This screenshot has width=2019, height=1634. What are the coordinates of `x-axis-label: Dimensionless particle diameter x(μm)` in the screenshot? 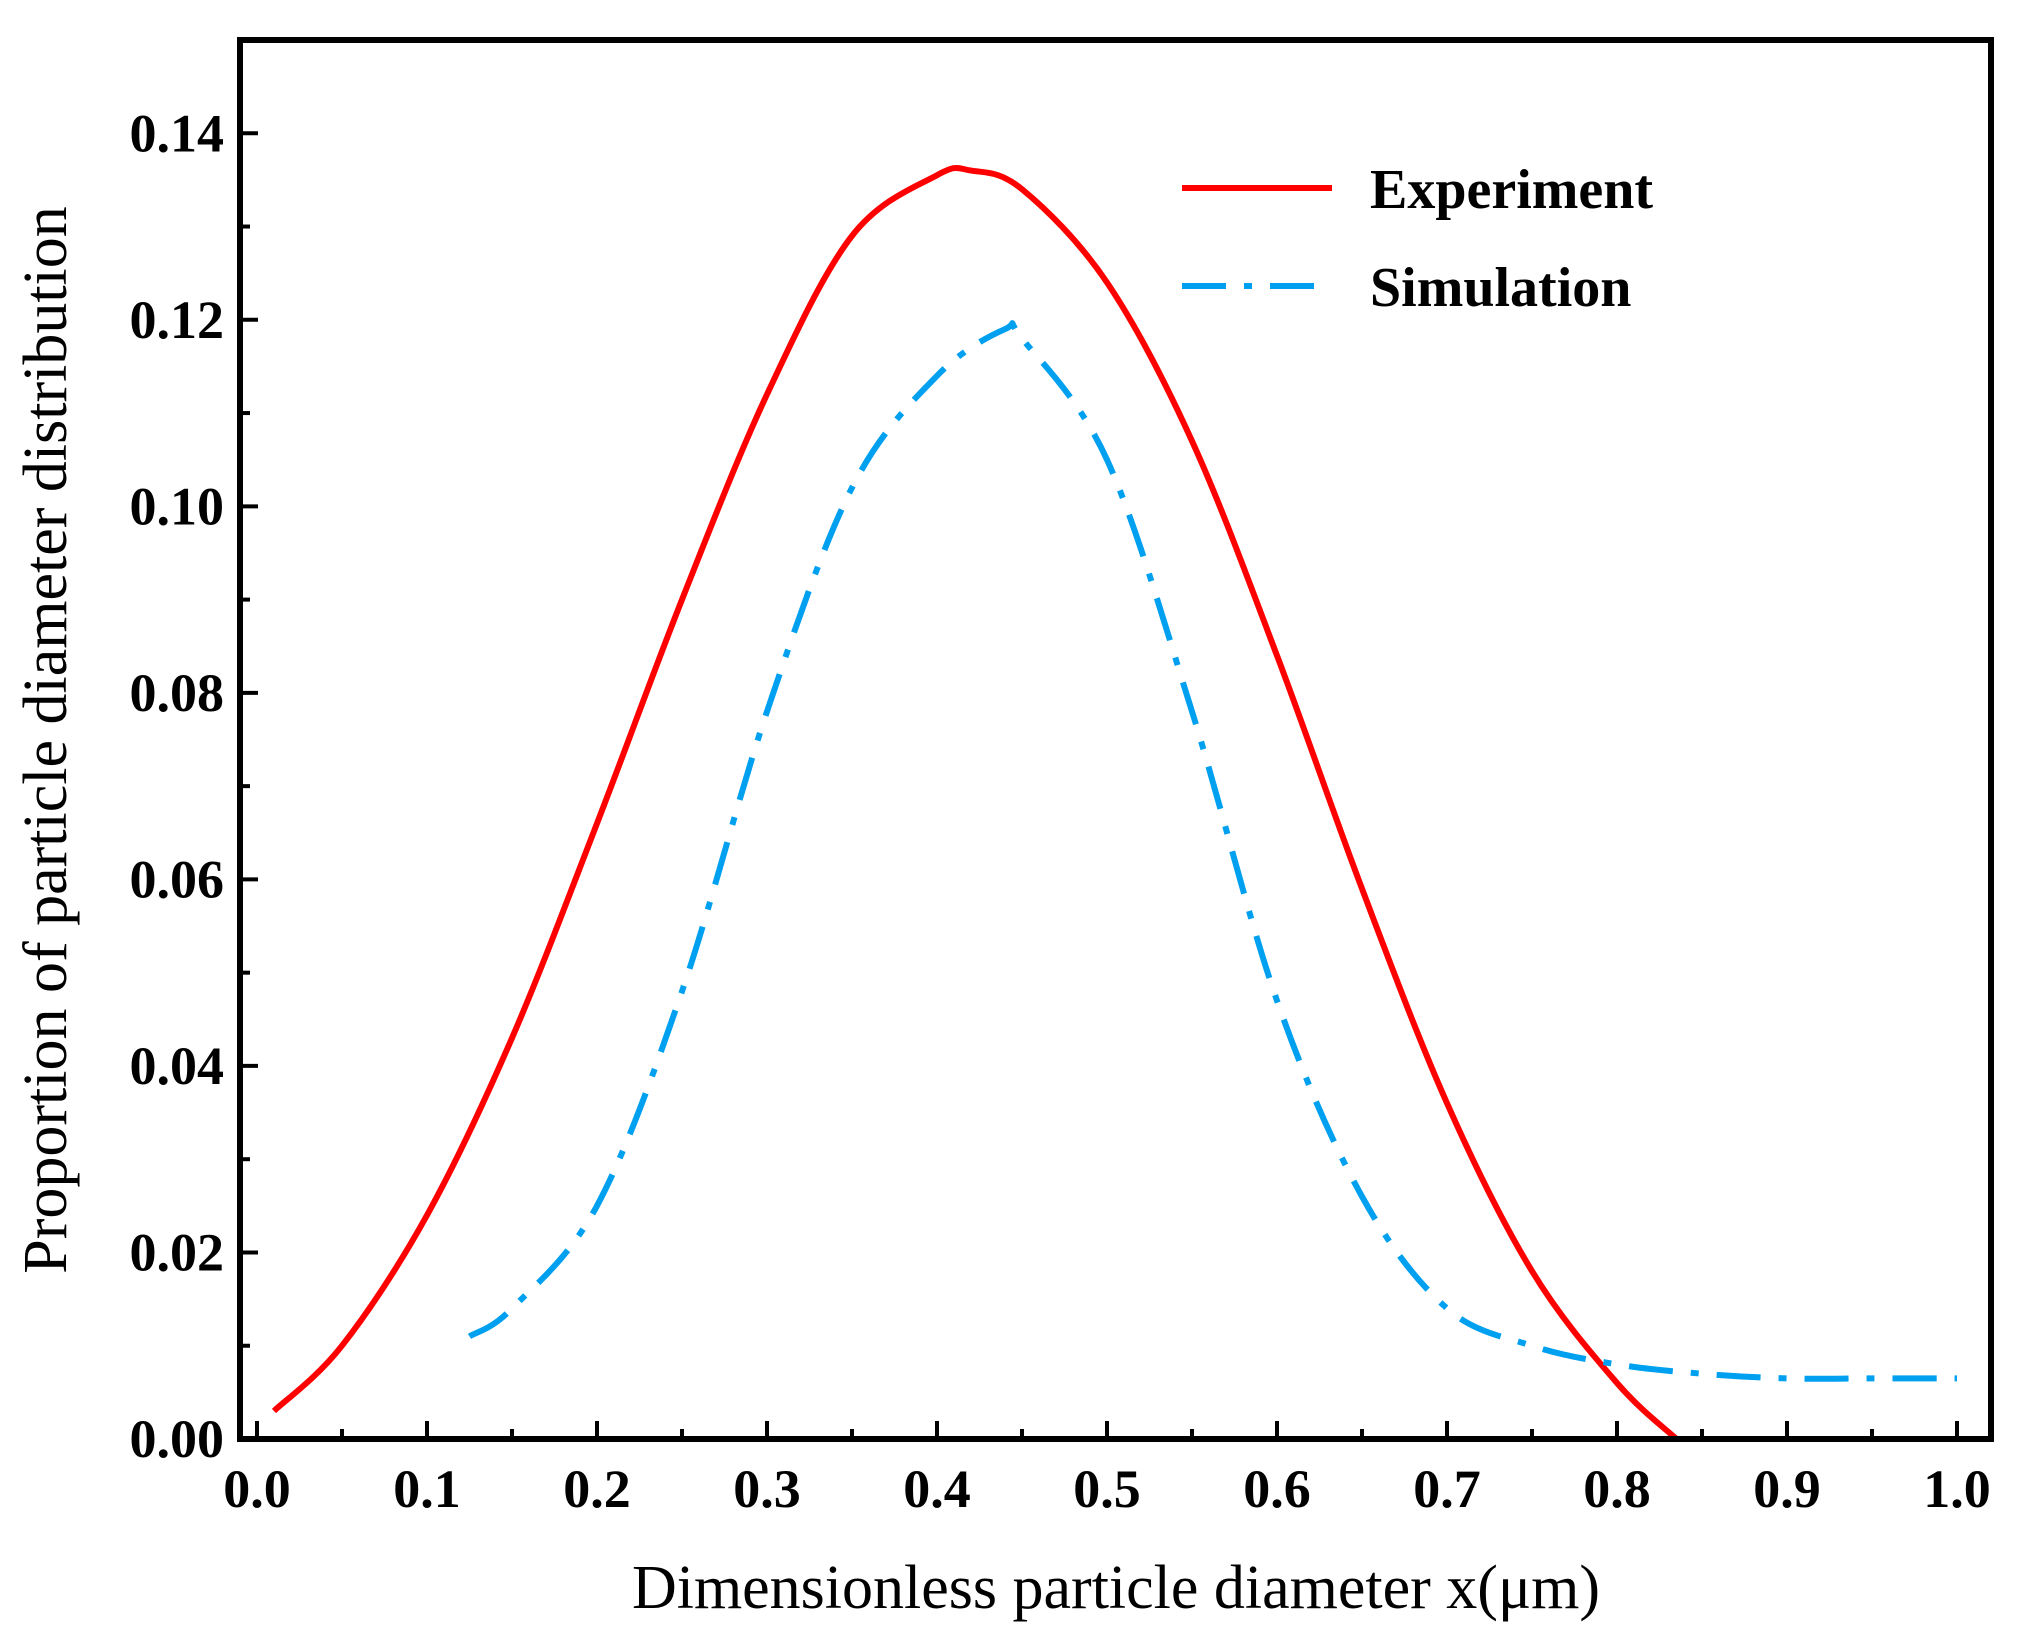 It's located at (1116, 1588).